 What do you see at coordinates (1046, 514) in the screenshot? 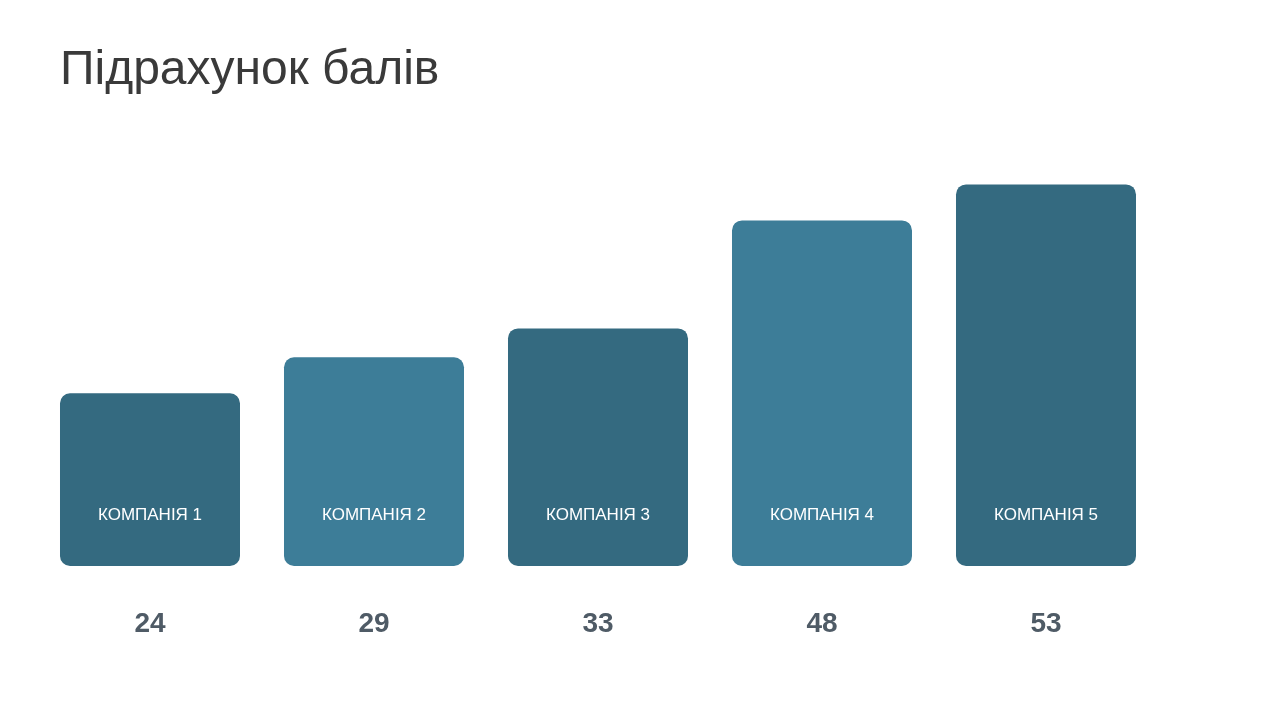
I see `x-tick-label: КОМПАНІЯ 5` at bounding box center [1046, 514].